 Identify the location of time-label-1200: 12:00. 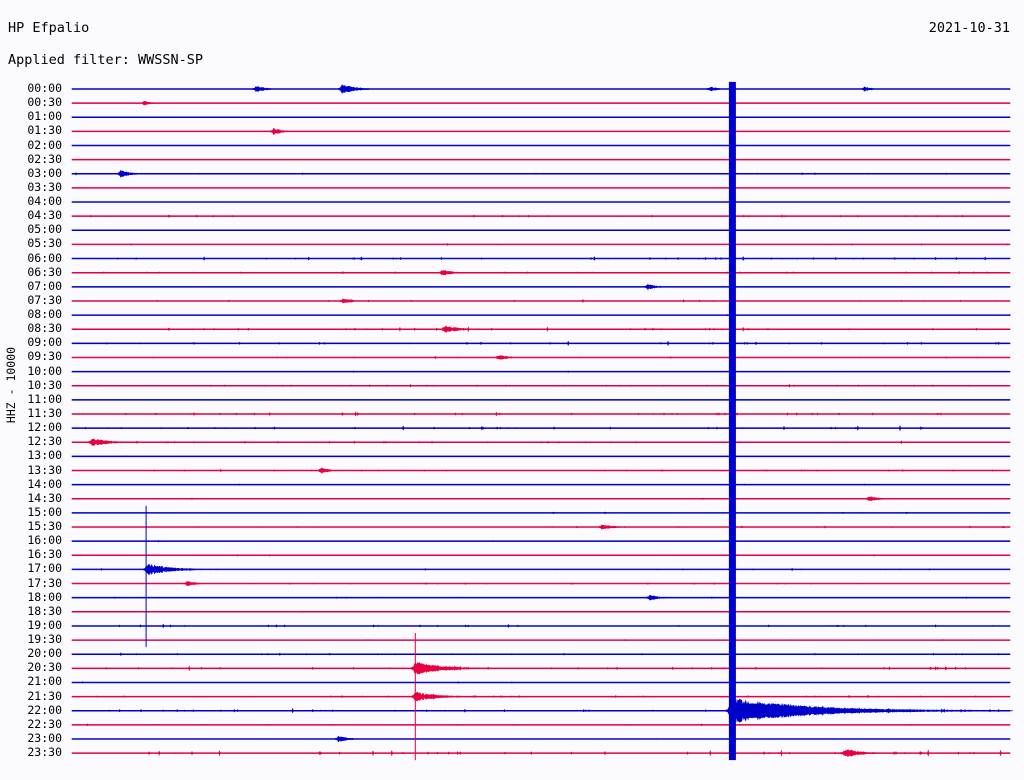
(44, 427).